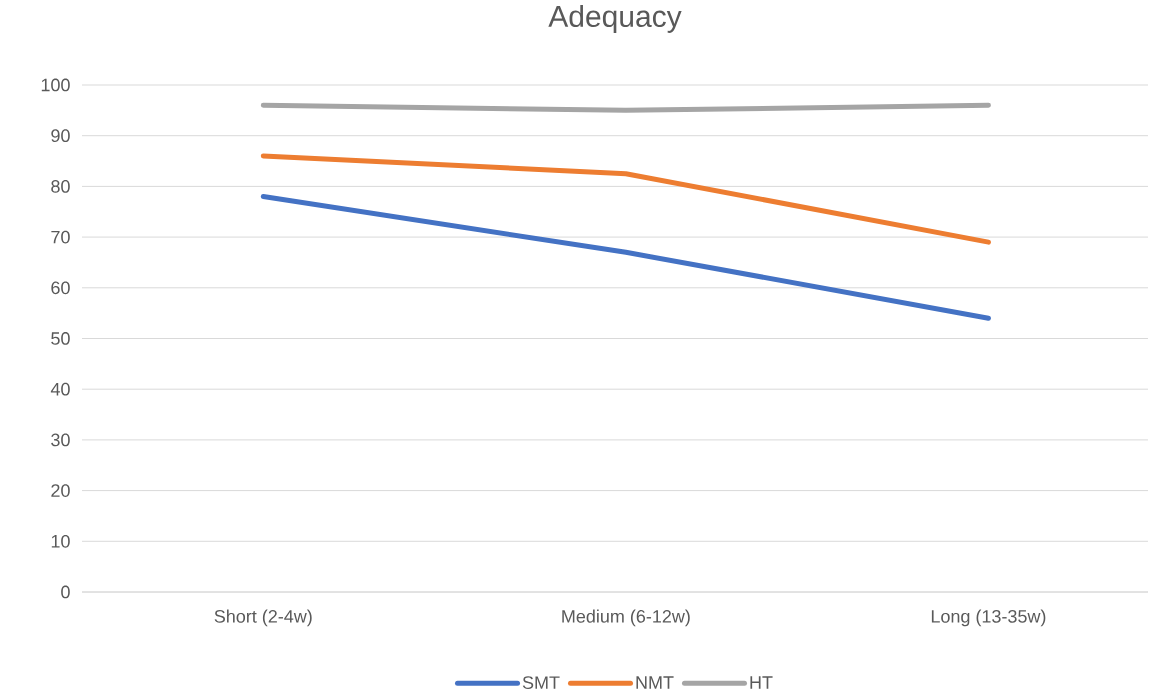  Describe the element at coordinates (626, 618) in the screenshot. I see `x-tick-label: Medium (6-12w)` at that location.